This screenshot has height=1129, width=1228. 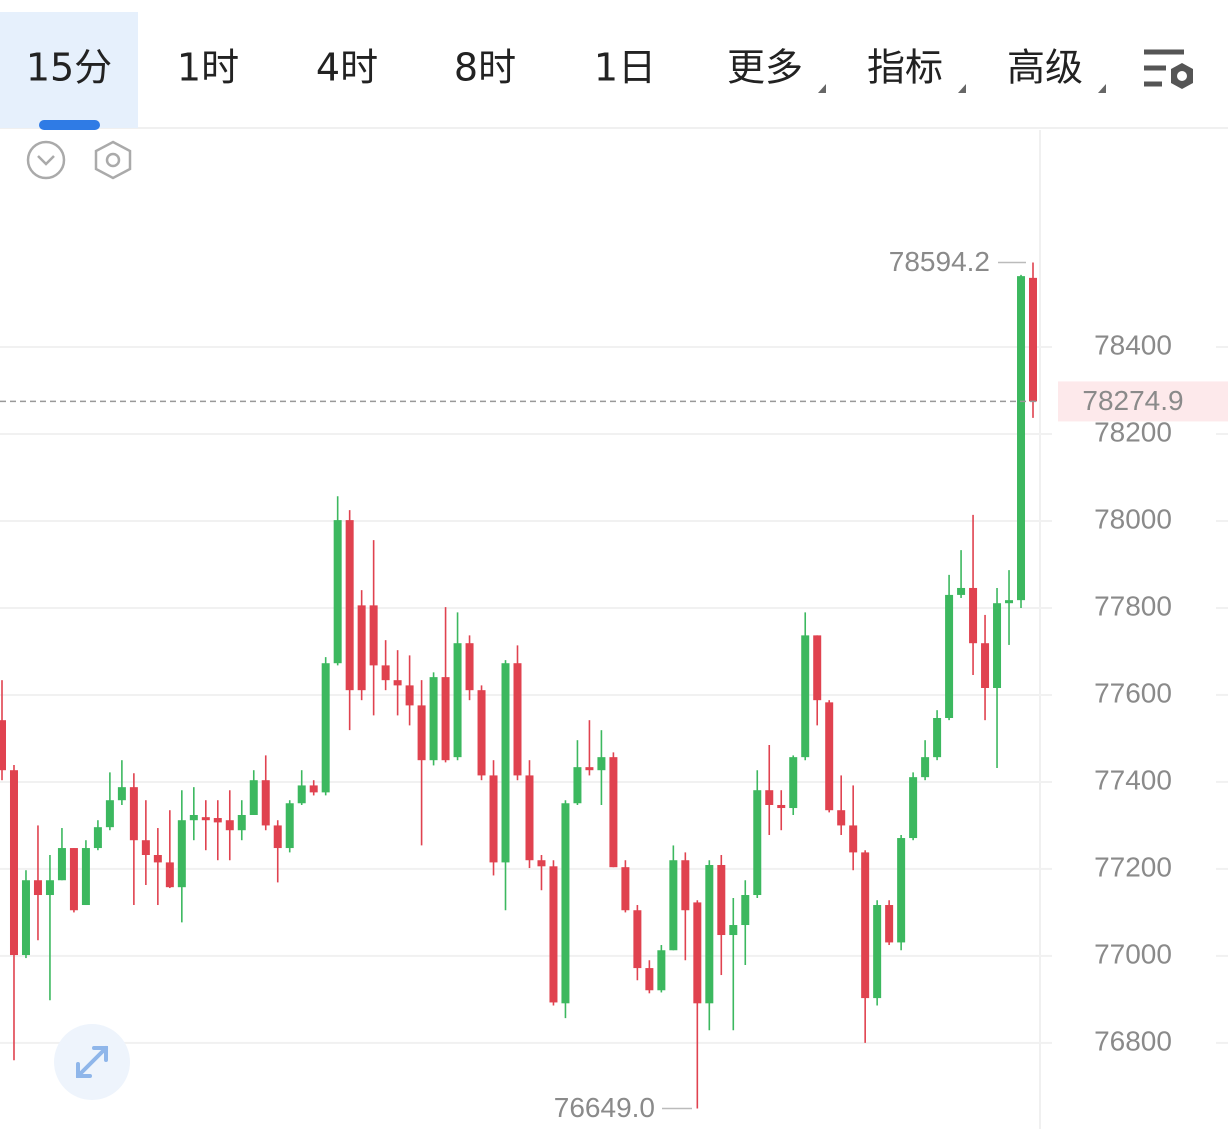 What do you see at coordinates (92, 1062) in the screenshot?
I see `fullscreen-button` at bounding box center [92, 1062].